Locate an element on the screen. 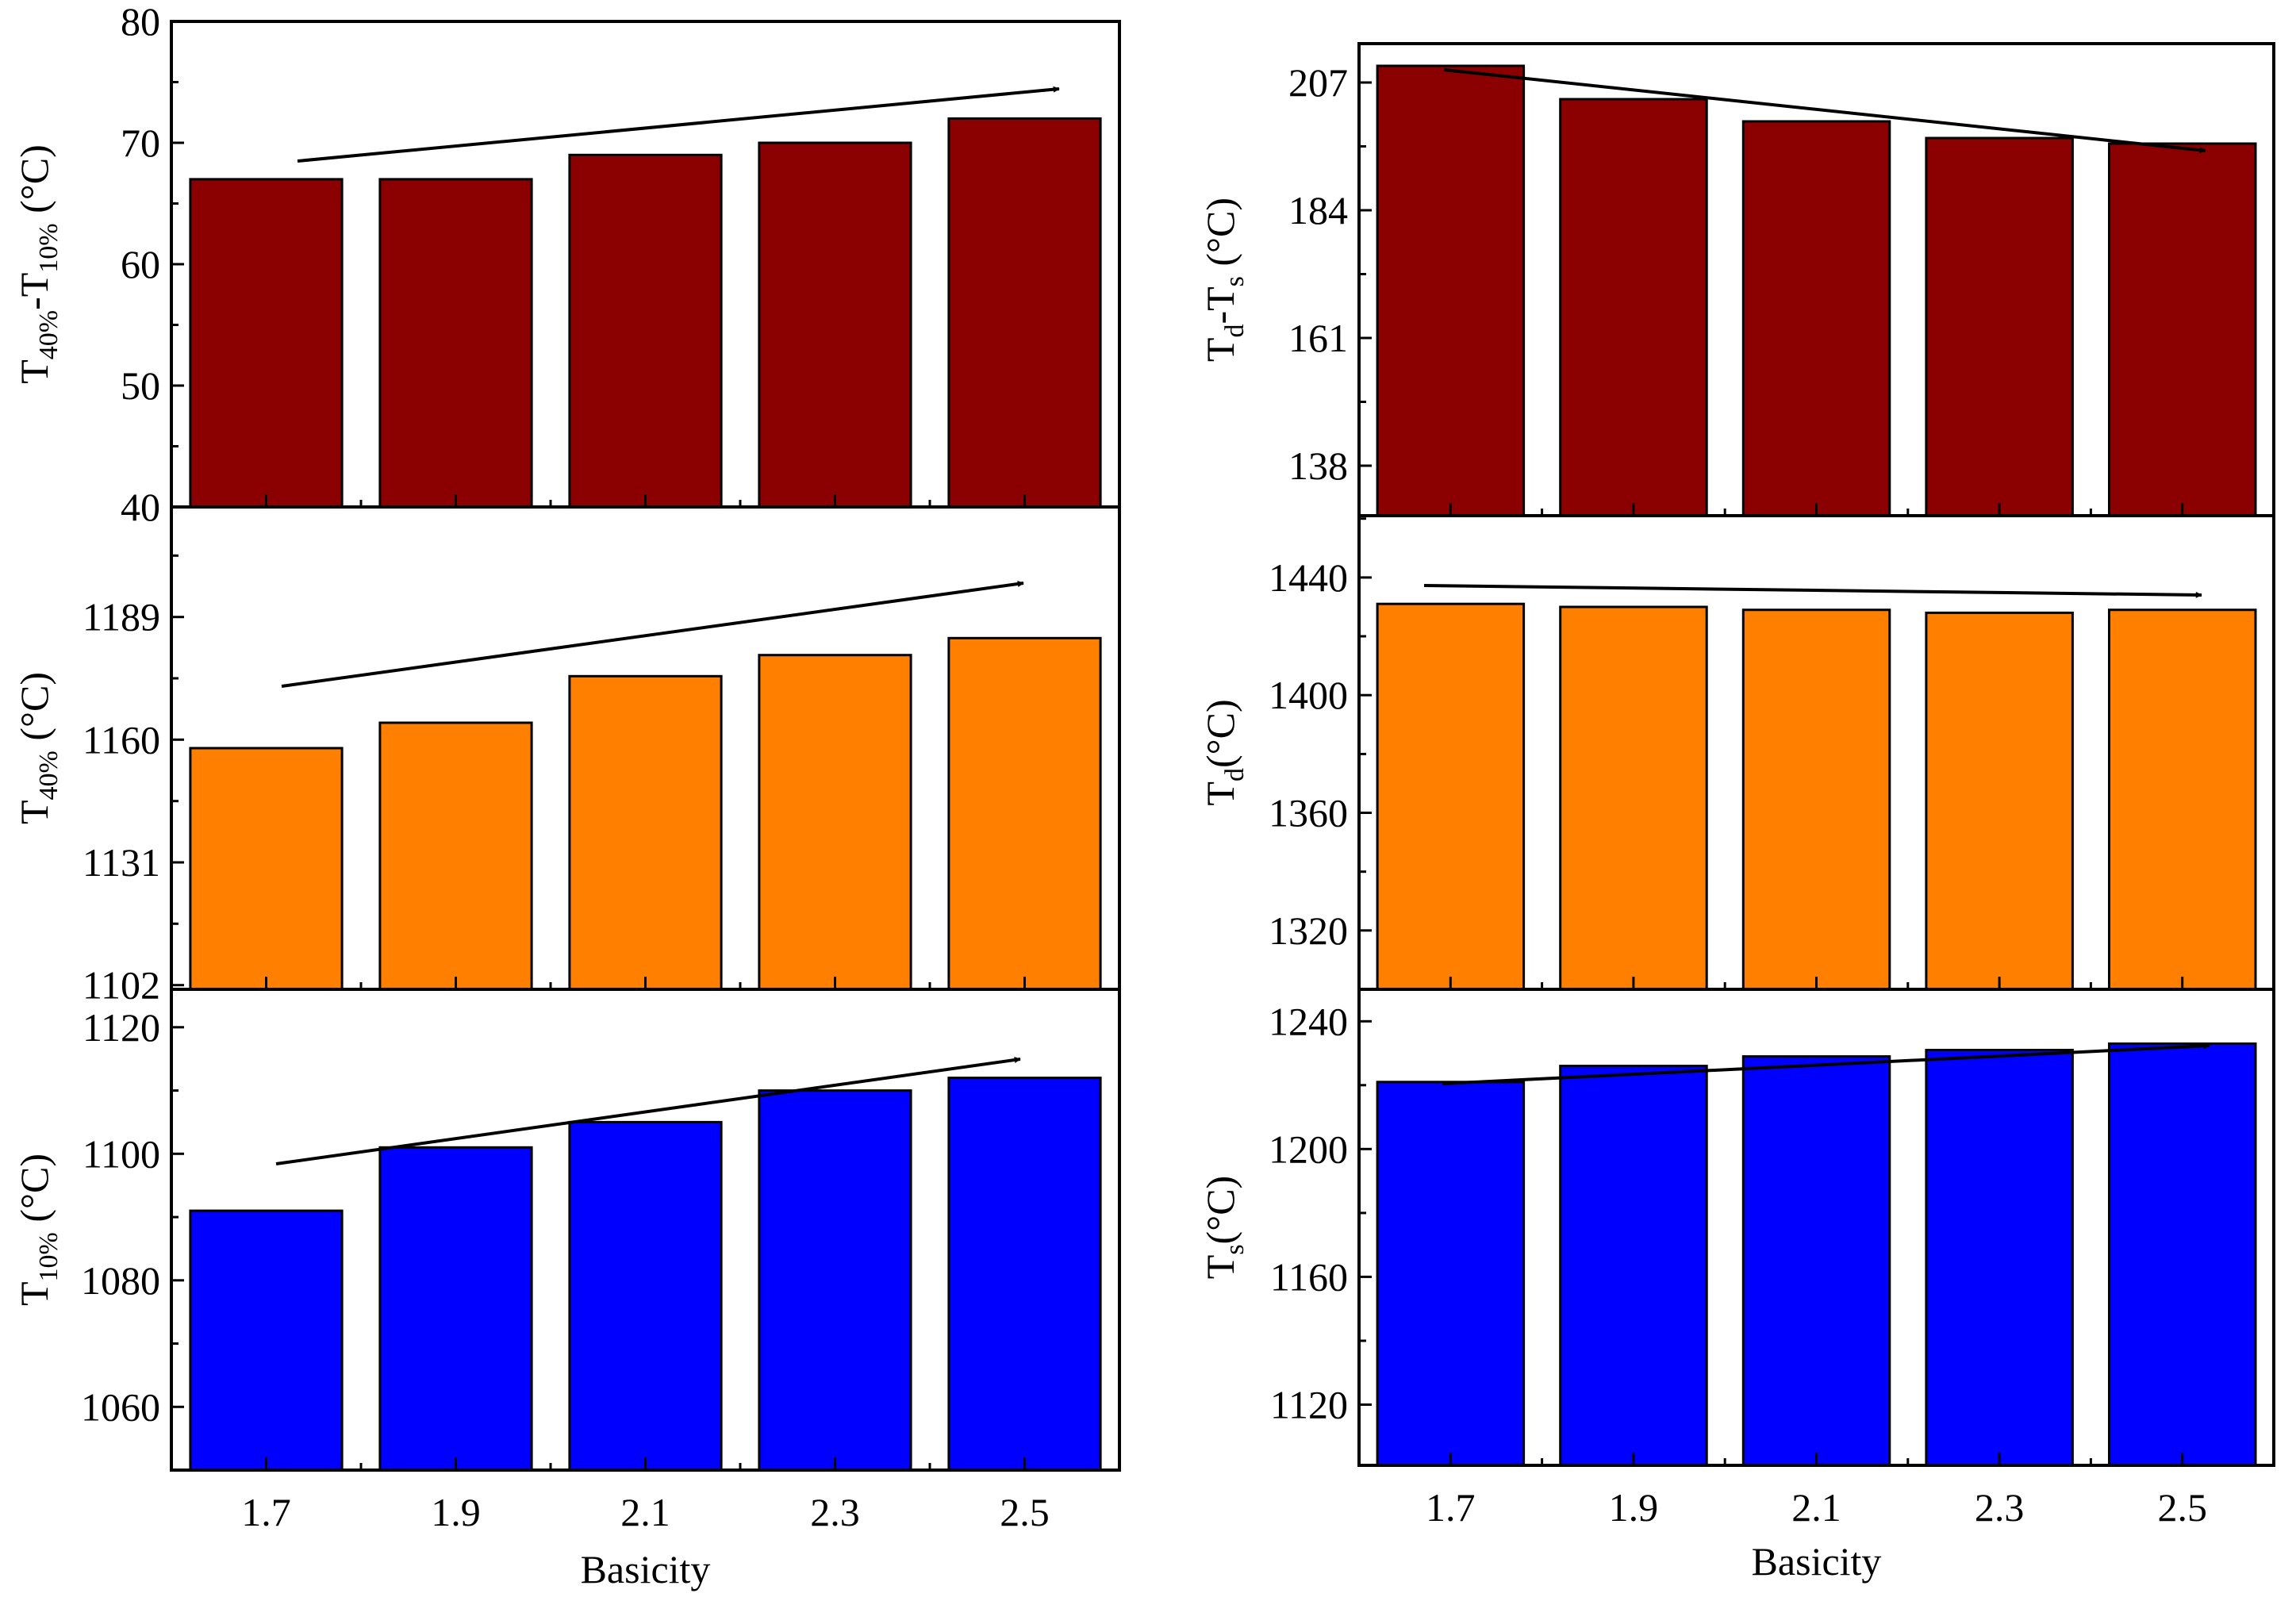 The height and width of the screenshot is (1601, 2296). y-tick-label: 1102 is located at coordinates (121, 985).